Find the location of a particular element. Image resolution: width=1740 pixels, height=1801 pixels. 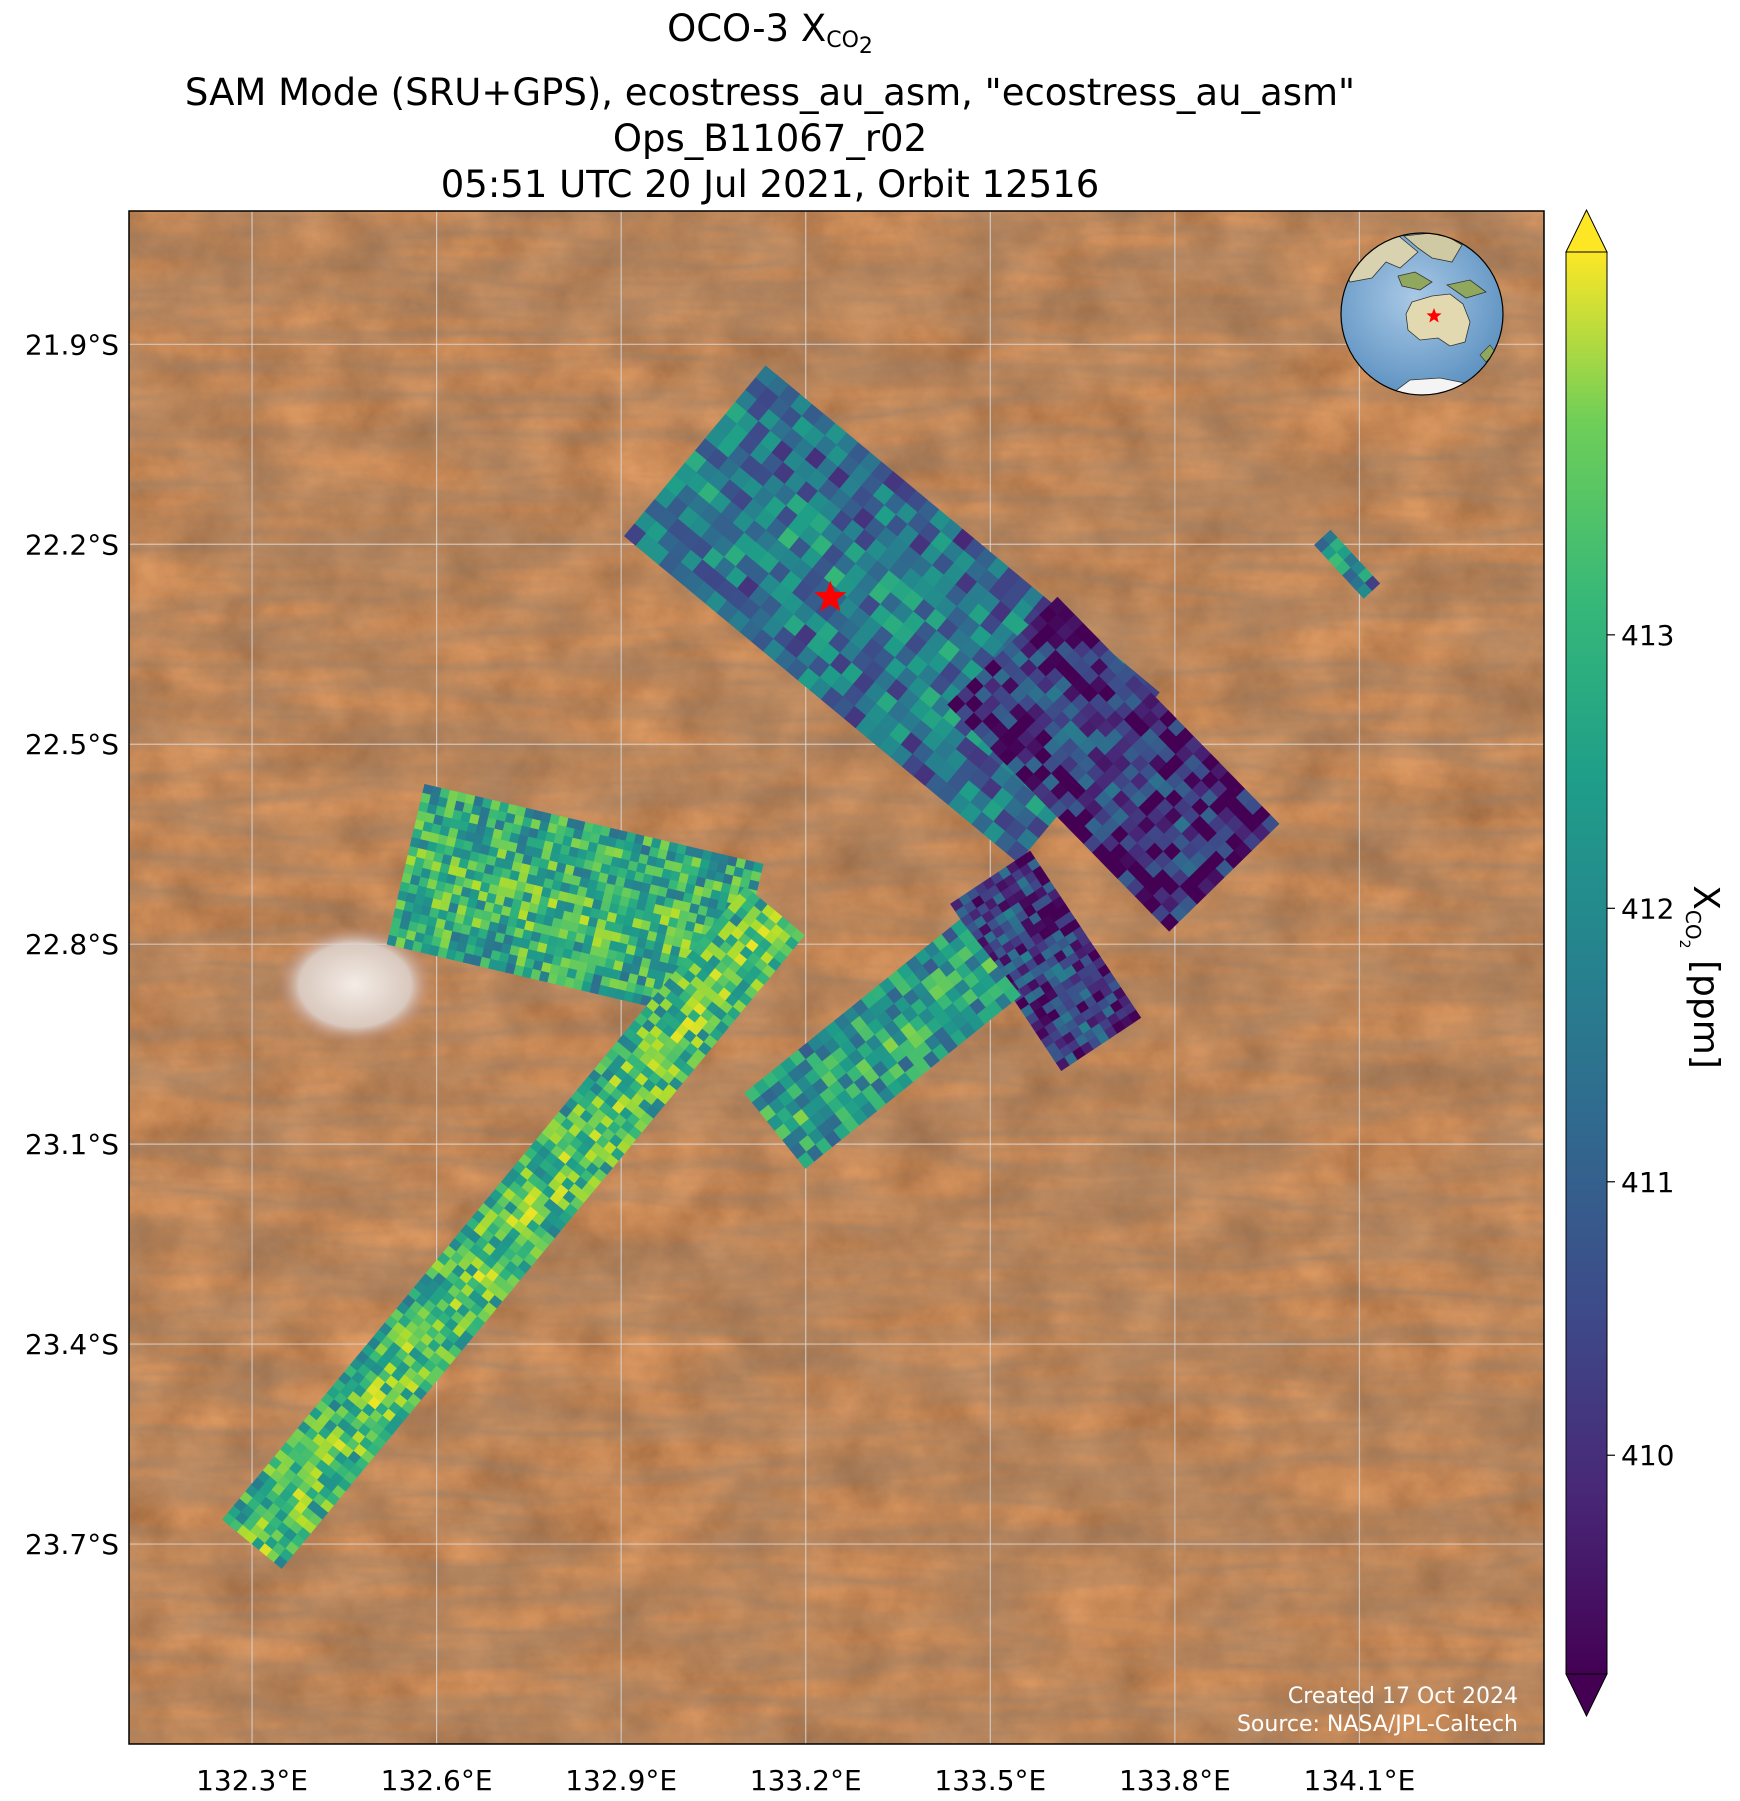

lat-tick-label: 23.1°S is located at coordinates (72, 1144).